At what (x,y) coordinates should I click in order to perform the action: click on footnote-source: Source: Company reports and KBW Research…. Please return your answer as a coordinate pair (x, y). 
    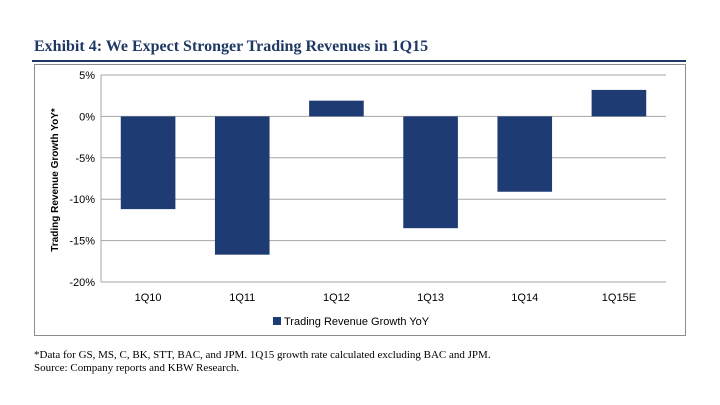
    Looking at the image, I should click on (137, 368).